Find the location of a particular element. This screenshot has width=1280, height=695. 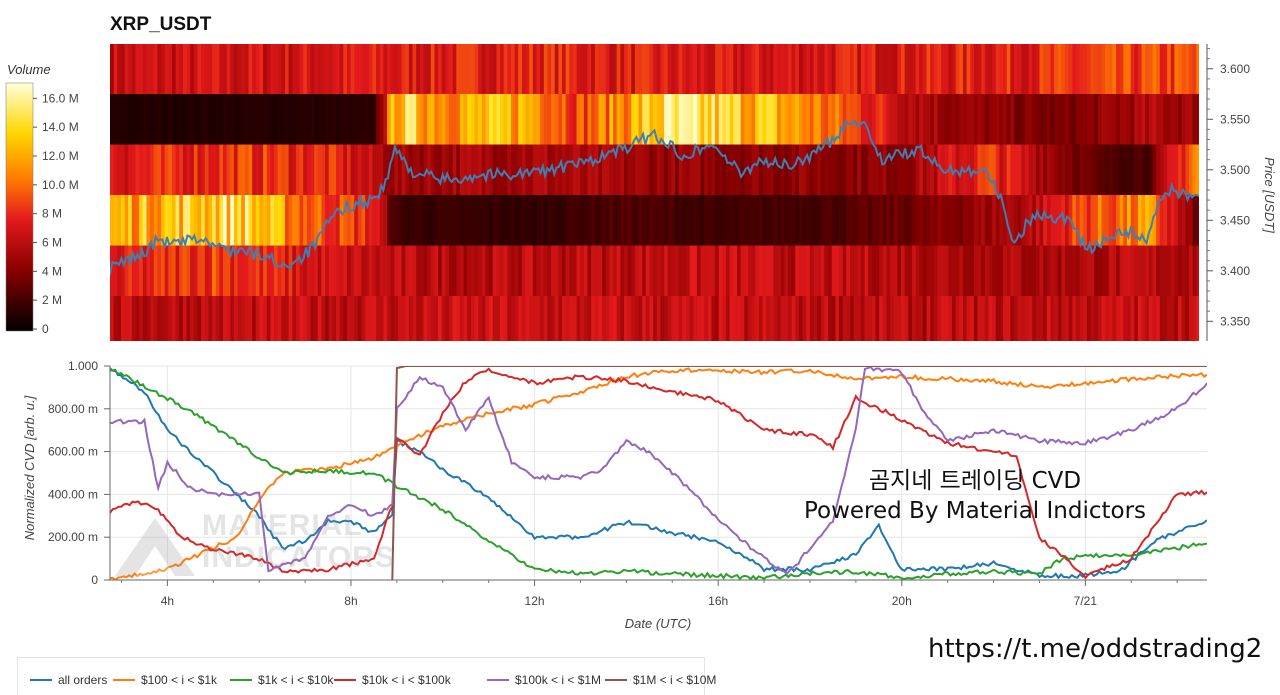

legend-swatch is located at coordinates (241, 680).